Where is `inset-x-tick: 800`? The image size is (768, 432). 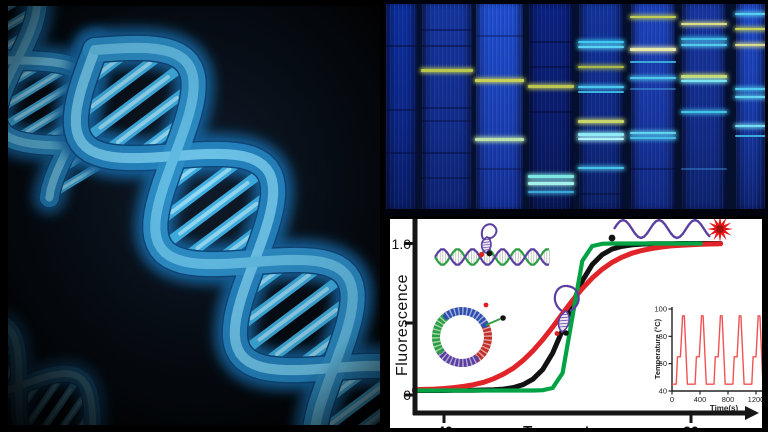 inset-x-tick: 800 is located at coordinates (728, 399).